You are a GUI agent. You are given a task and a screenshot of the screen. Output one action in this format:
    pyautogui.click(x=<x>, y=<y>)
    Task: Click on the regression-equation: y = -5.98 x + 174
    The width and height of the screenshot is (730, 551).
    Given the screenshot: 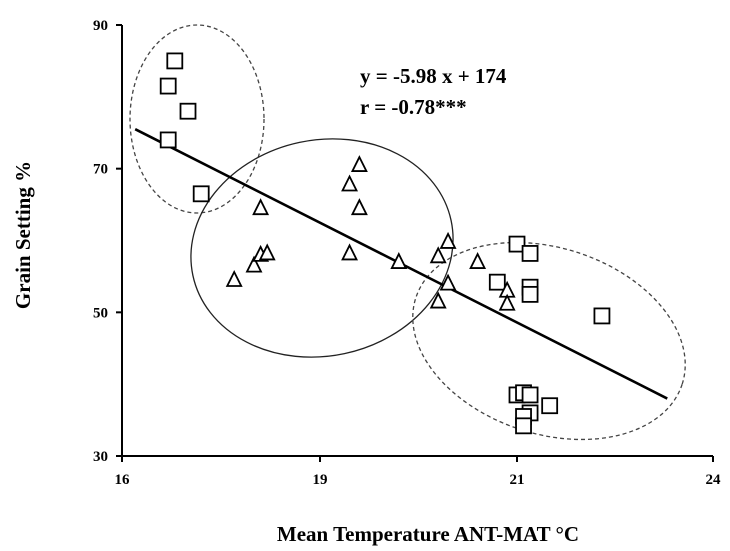 What is the action you would take?
    pyautogui.click(x=433, y=76)
    